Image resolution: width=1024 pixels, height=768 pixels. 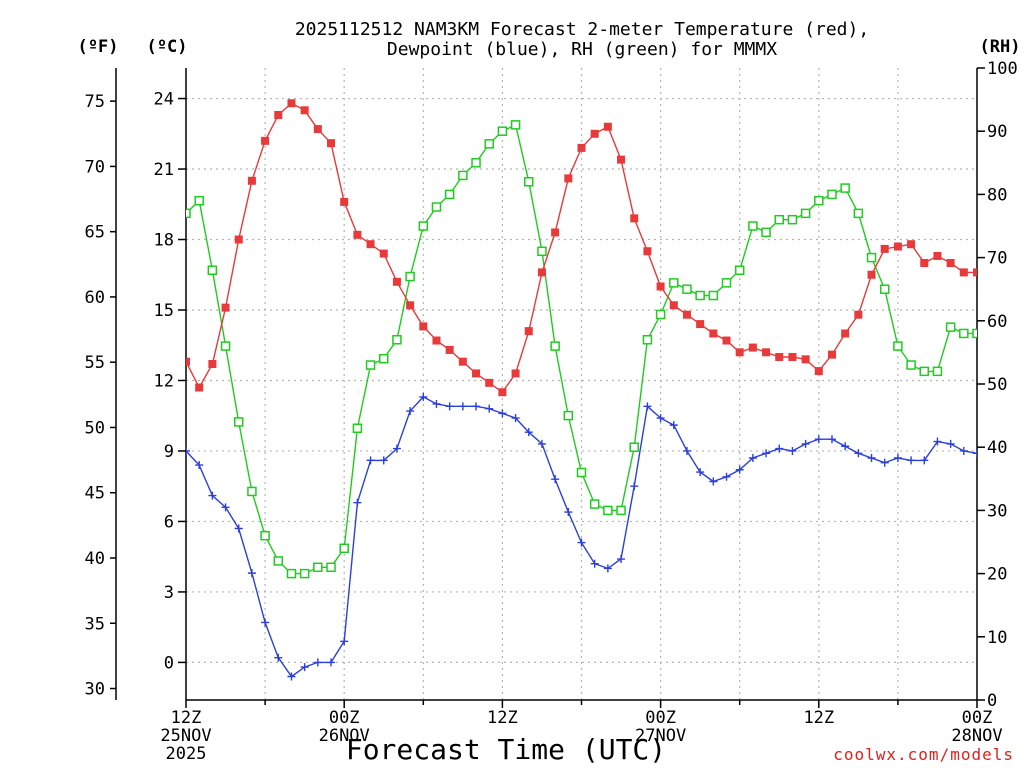 What do you see at coordinates (997, 132) in the screenshot?
I see `rh-tick-label: 90` at bounding box center [997, 132].